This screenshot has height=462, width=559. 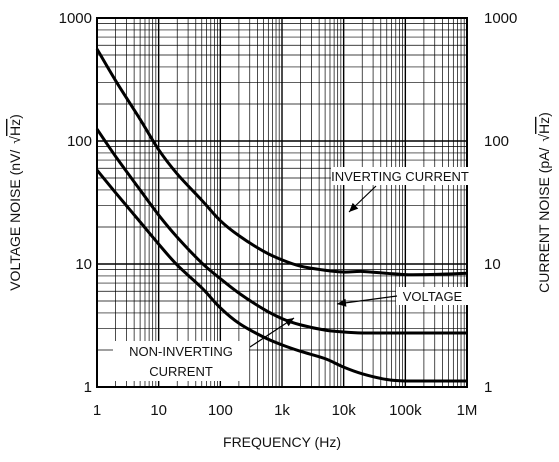 I want to click on y-right-tick-label: 10, so click(x=492, y=264).